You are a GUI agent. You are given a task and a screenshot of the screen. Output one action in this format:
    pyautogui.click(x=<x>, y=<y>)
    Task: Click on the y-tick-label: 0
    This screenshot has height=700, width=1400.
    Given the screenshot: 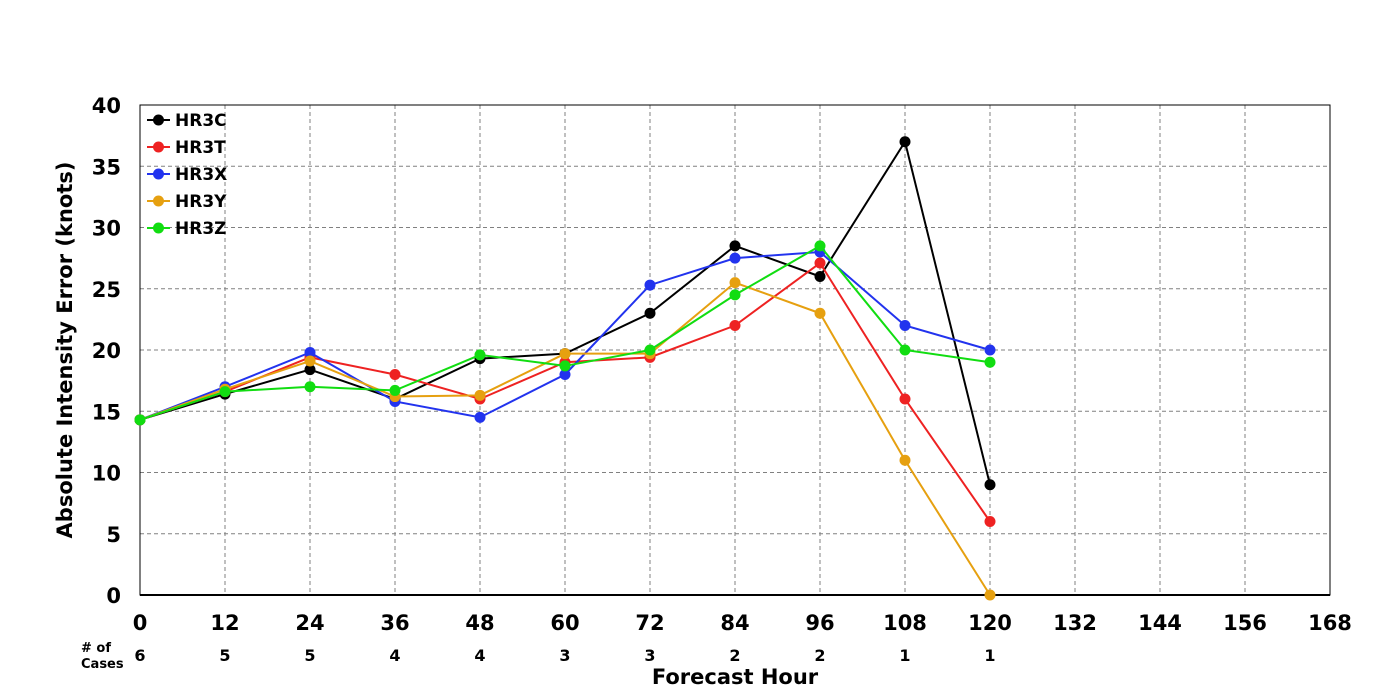 What is the action you would take?
    pyautogui.click(x=113, y=596)
    